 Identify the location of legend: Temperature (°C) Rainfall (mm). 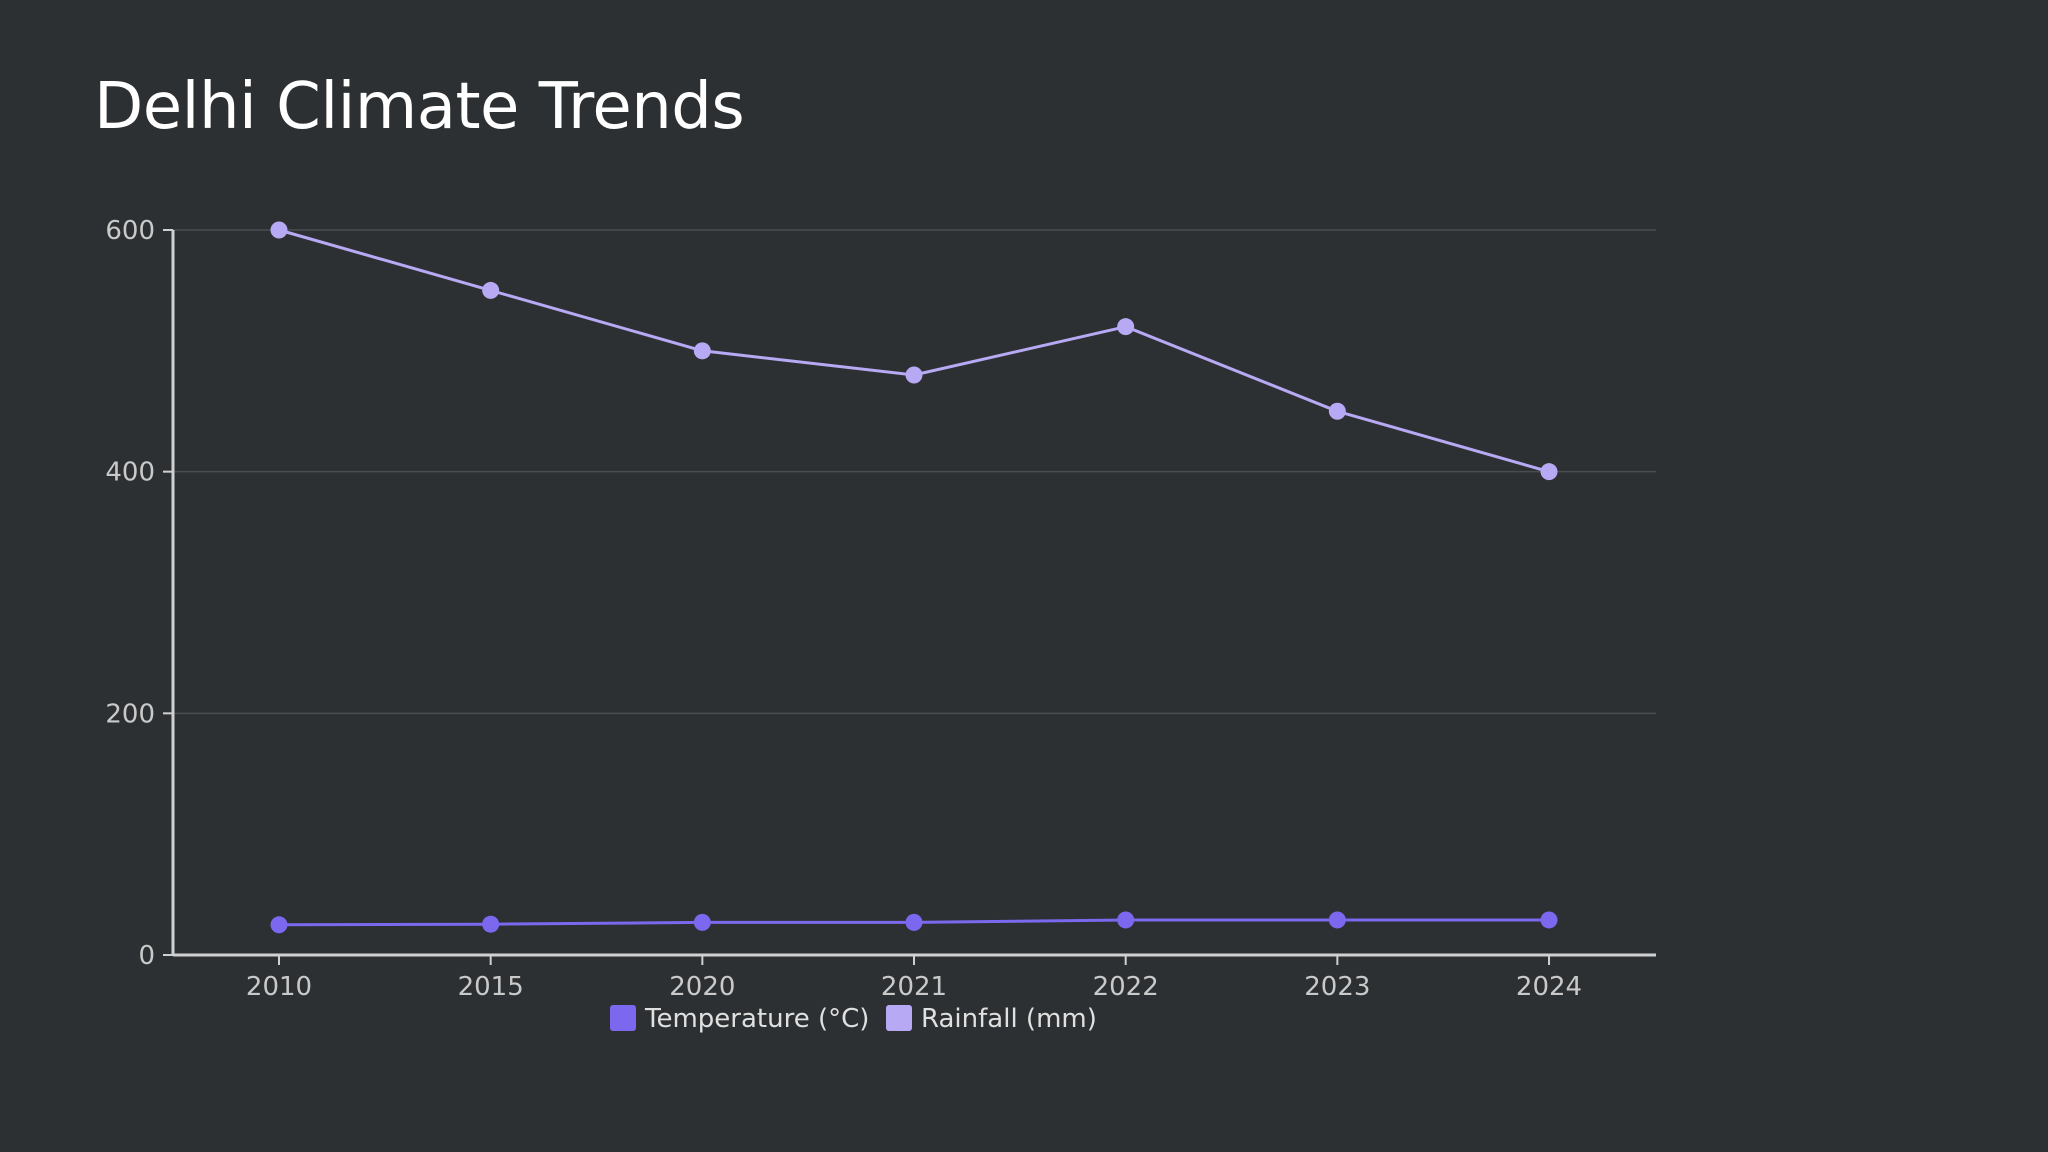
(853, 1019).